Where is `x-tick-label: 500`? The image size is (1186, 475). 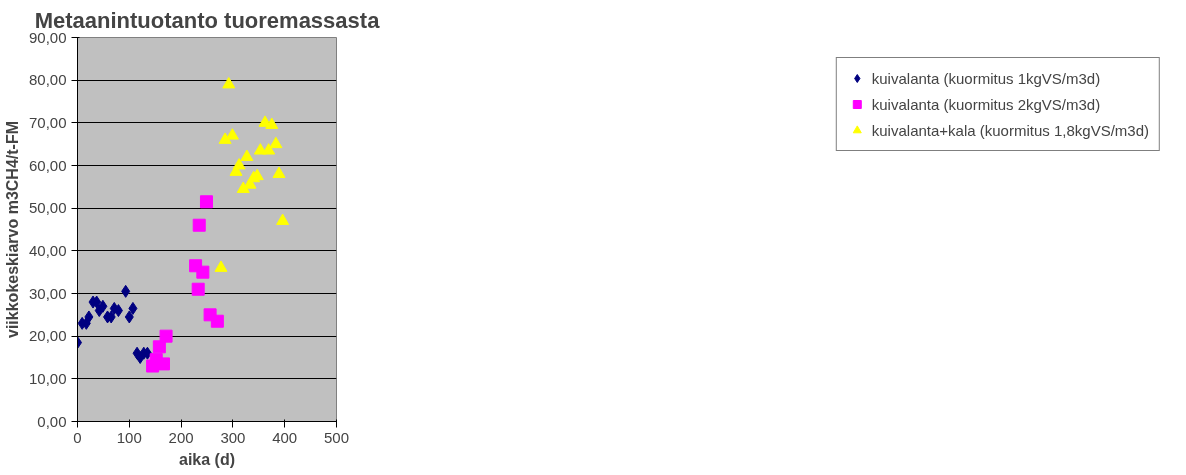 x-tick-label: 500 is located at coordinates (336, 437).